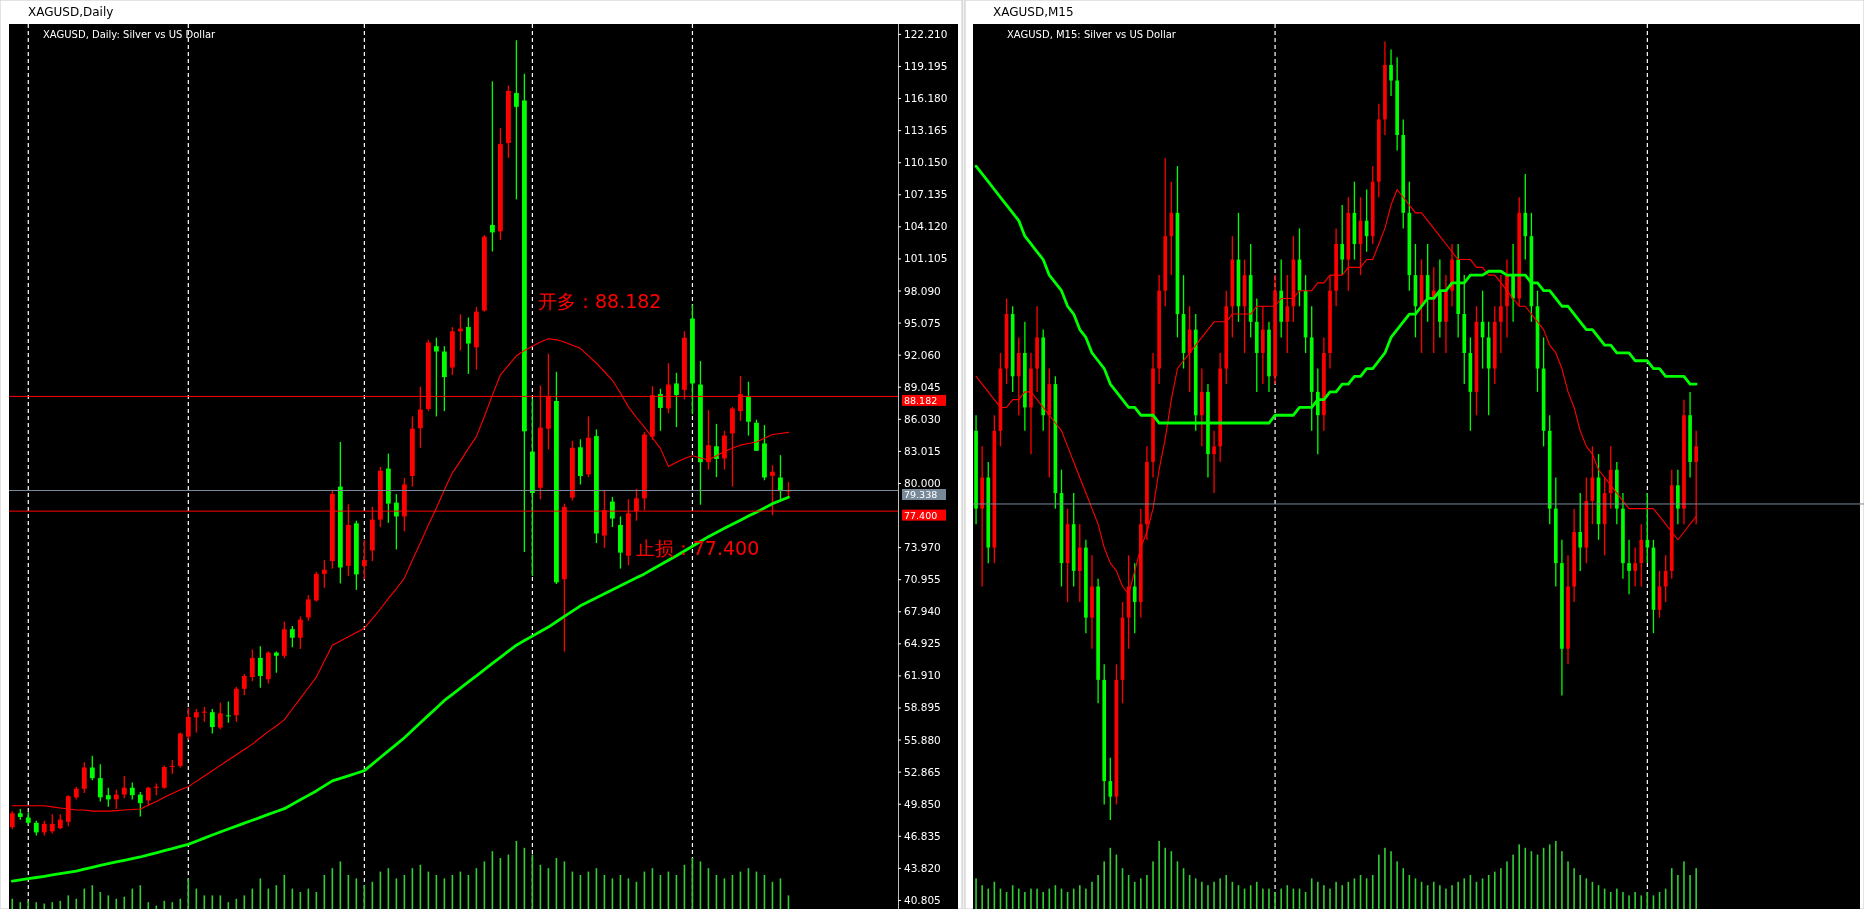 Image resolution: width=1864 pixels, height=909 pixels. I want to click on y-tick-label: 83.015, so click(922, 450).